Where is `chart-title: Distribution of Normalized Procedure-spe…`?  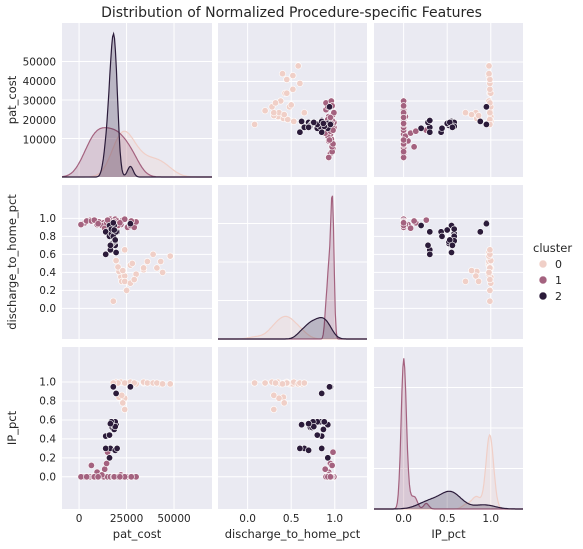 chart-title: Distribution of Normalized Procedure-spe… is located at coordinates (291, 13).